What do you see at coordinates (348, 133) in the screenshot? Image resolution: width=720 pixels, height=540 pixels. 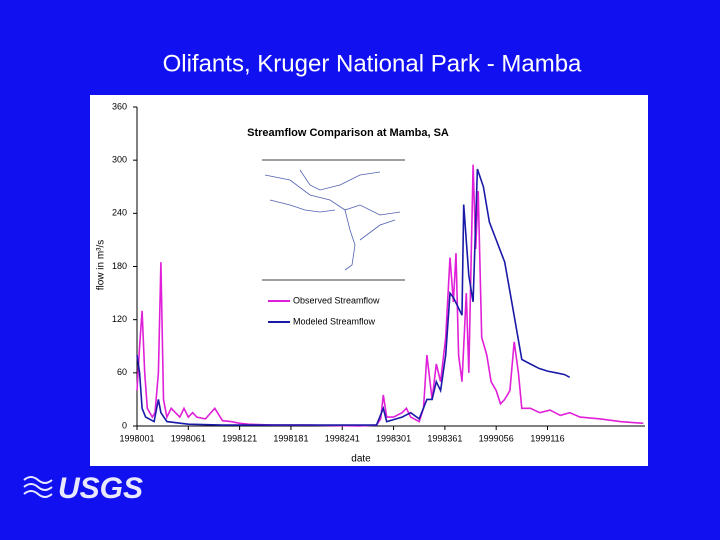 I see `chart-title: Streamflow Comparison at Mamba, SA` at bounding box center [348, 133].